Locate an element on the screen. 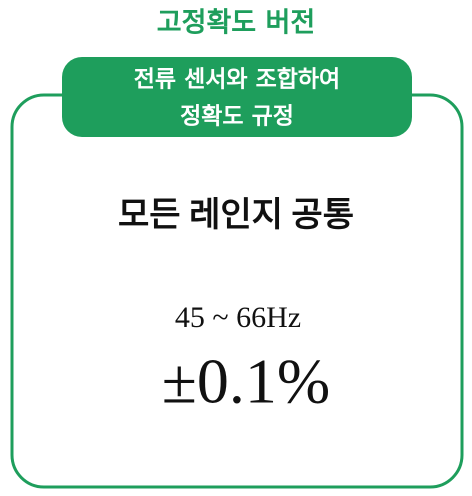  badge-line: 전류 센서와 조합하여 is located at coordinates (237, 80).